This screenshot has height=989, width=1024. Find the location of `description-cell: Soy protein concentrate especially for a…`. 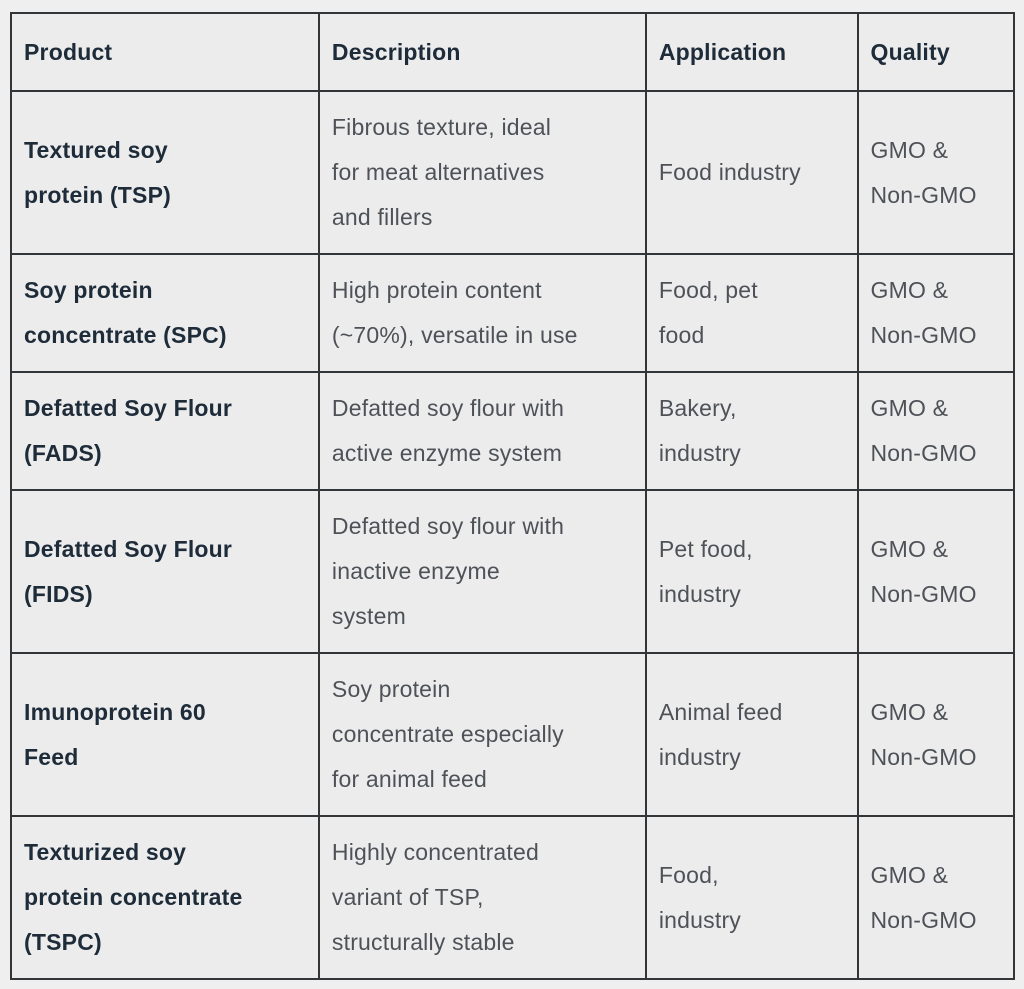

description-cell: Soy protein concentrate especially for a… is located at coordinates (482, 734).